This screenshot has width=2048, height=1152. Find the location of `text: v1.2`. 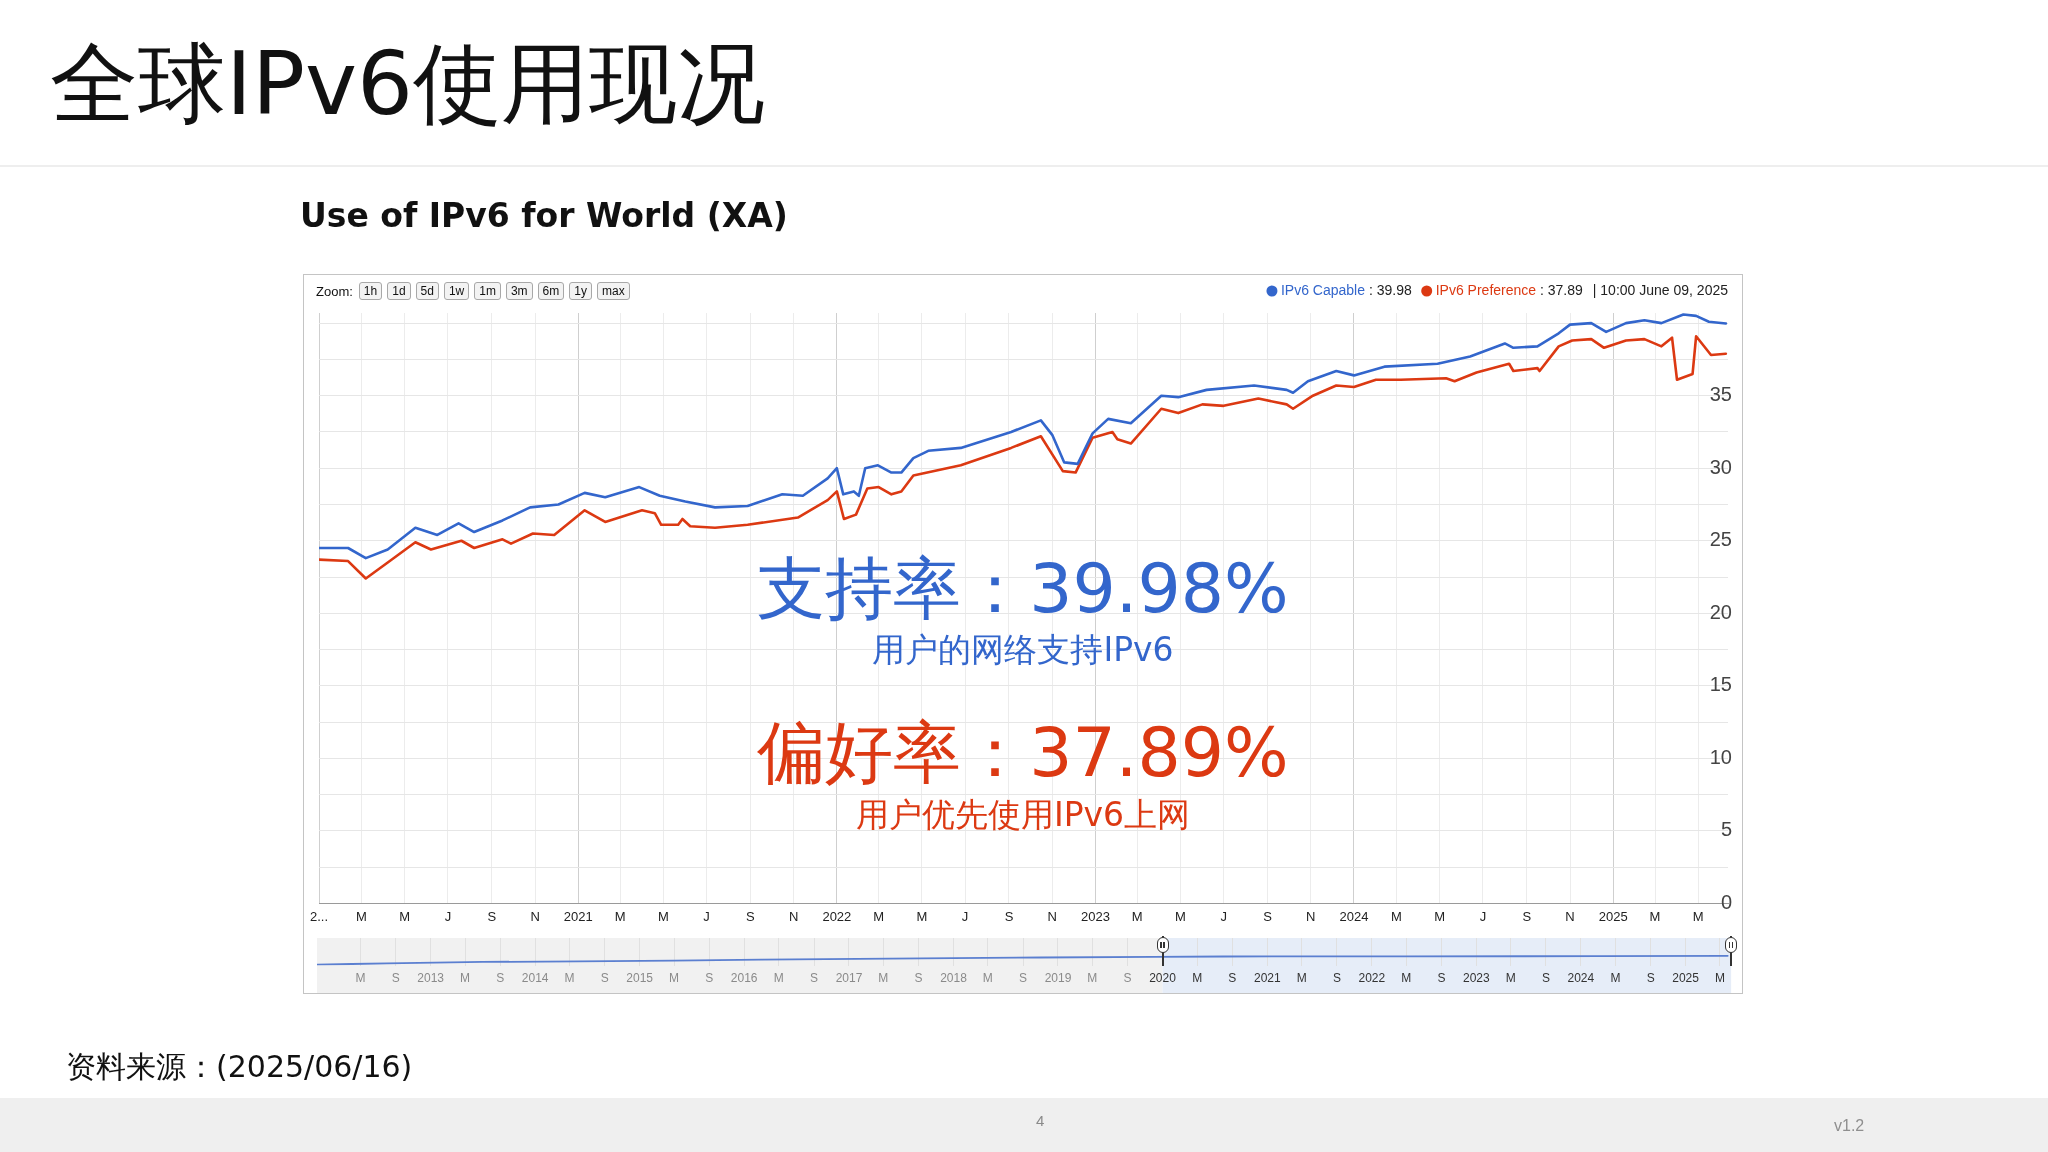

text: v1.2 is located at coordinates (1849, 1126).